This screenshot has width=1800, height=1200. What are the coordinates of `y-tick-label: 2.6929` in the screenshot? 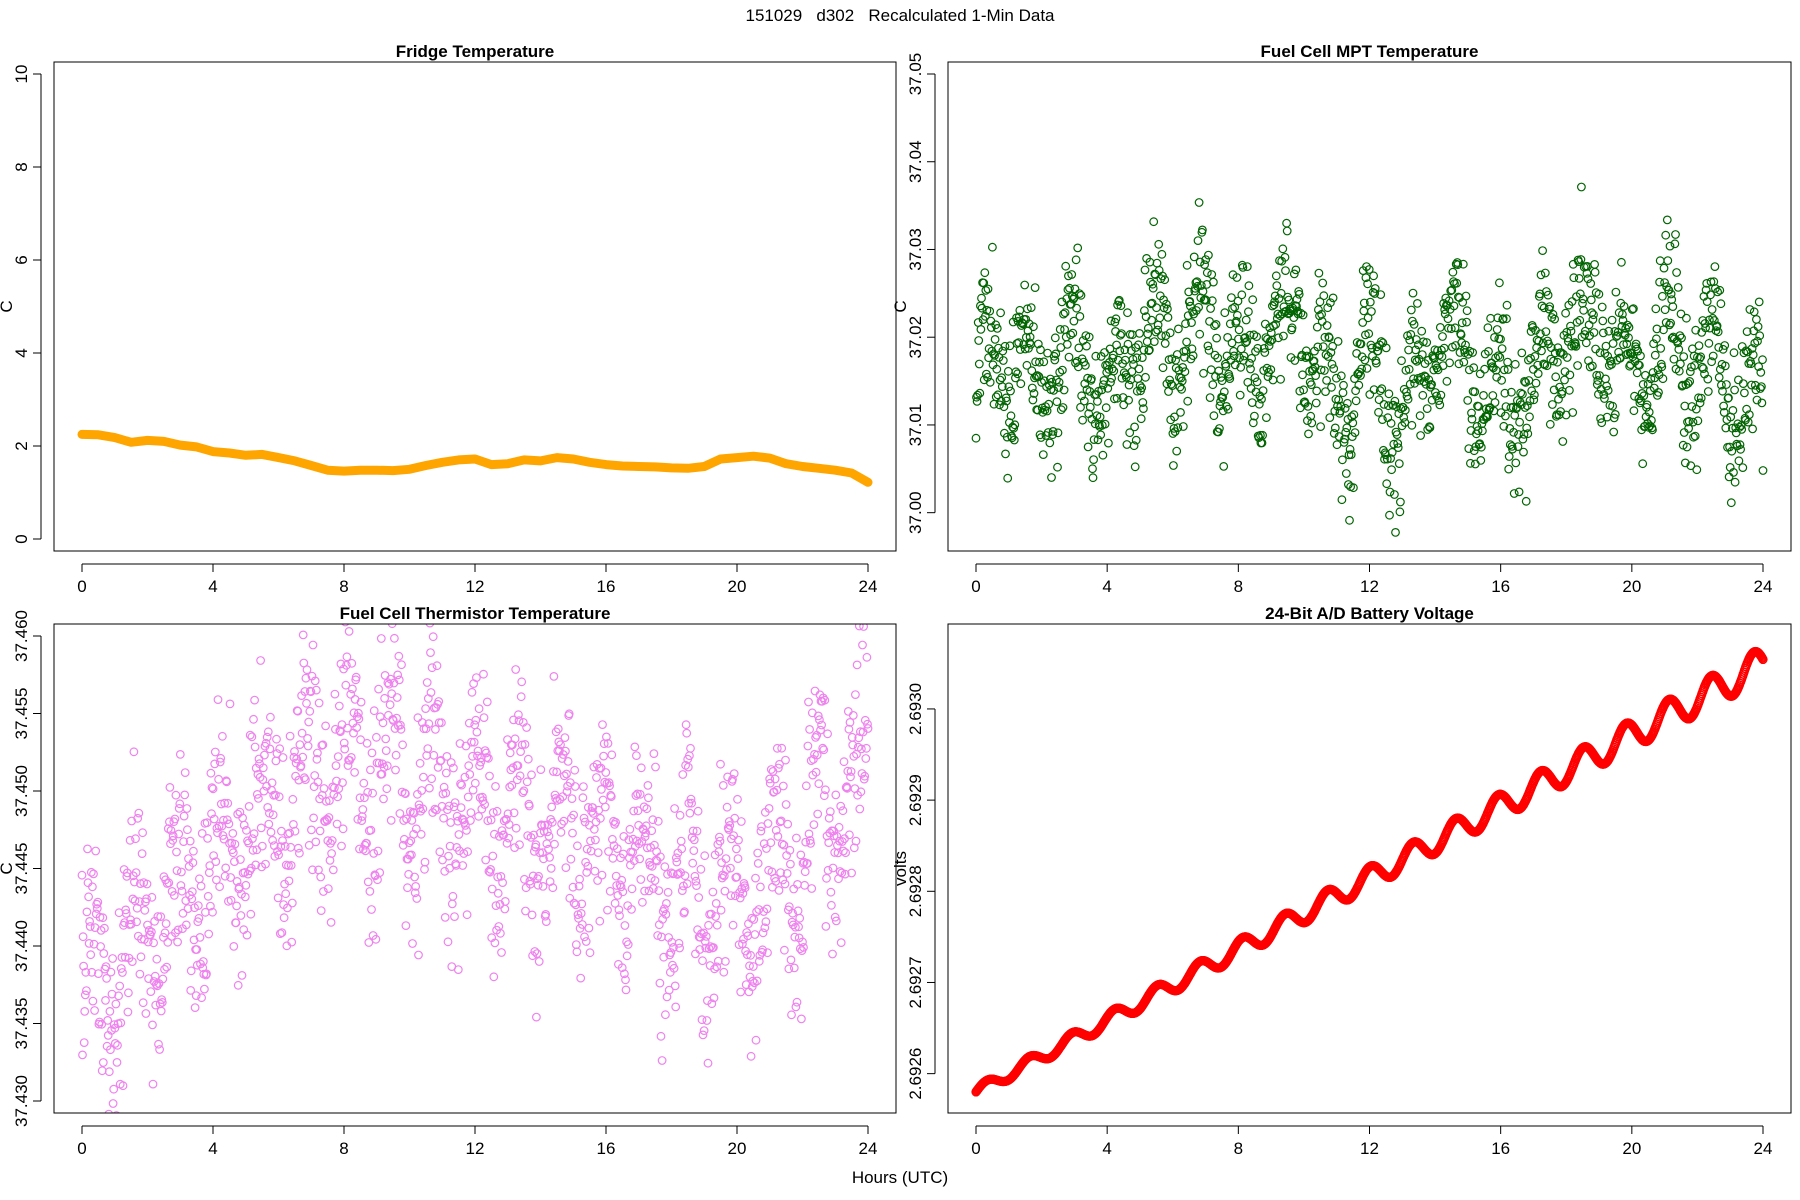 It's located at (915, 800).